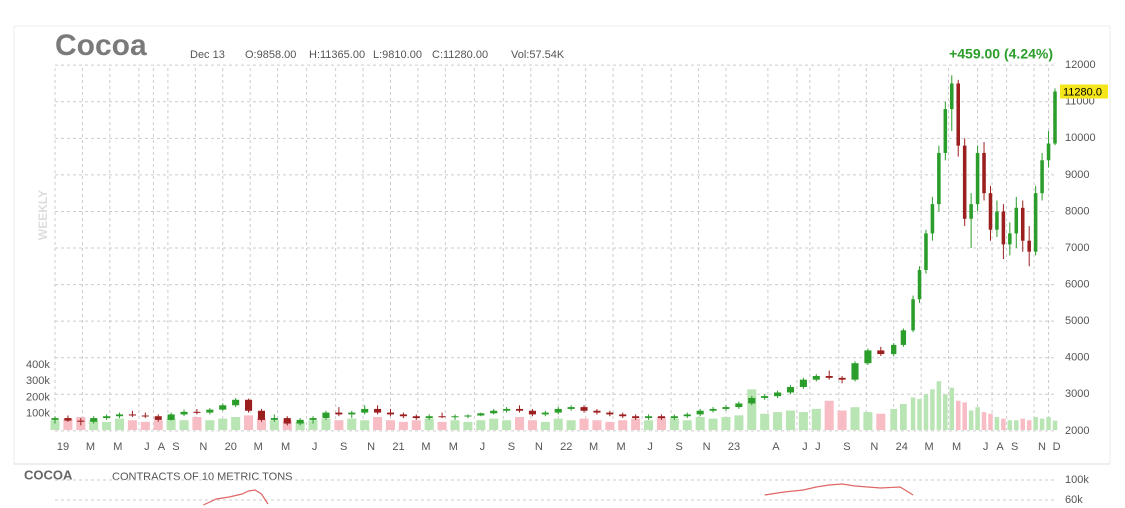  I want to click on lower-subtitle: CONTRACTS OF 10 METRIC TONS, so click(202, 477).